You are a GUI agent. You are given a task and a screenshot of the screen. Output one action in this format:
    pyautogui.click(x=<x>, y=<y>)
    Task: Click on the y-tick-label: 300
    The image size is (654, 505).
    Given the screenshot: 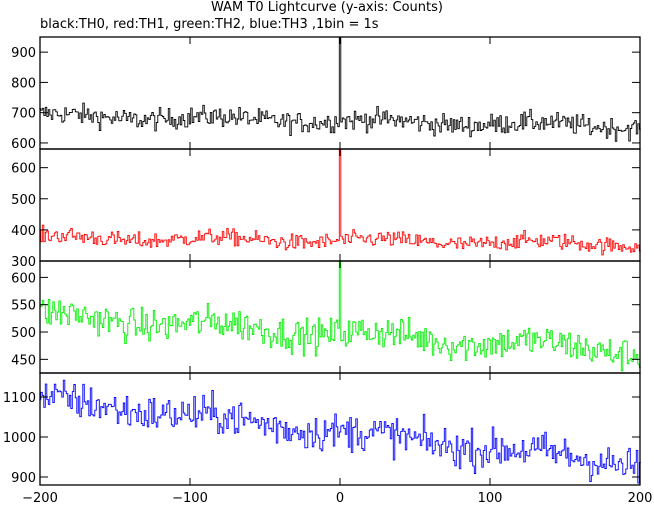 What is the action you would take?
    pyautogui.click(x=23, y=262)
    